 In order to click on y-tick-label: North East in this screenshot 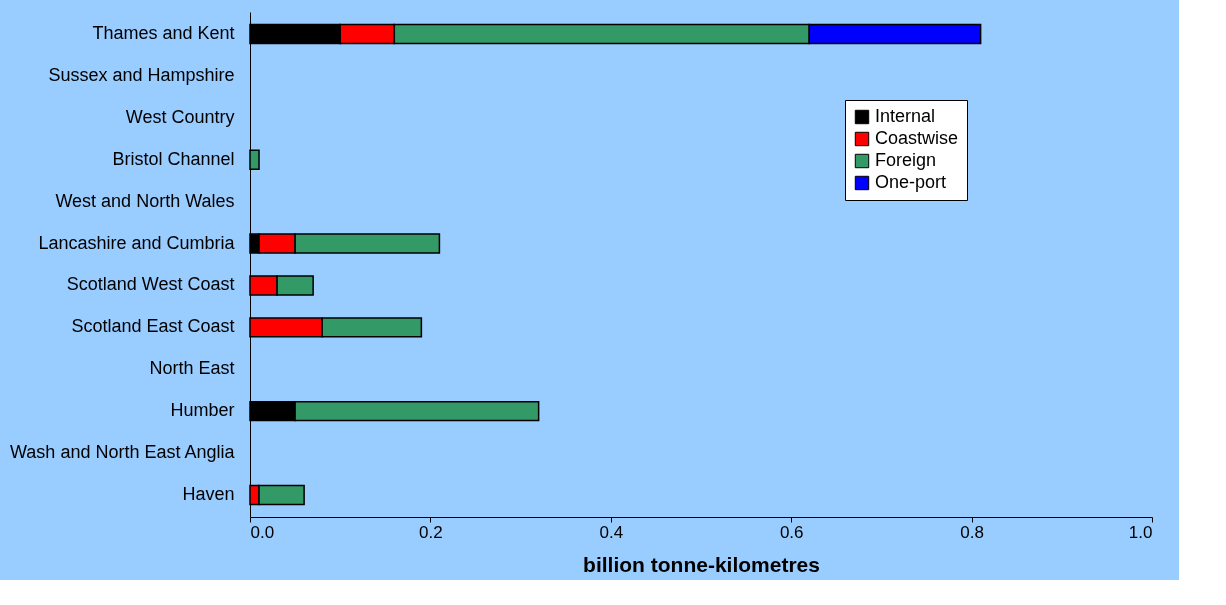, I will do `click(192, 368)`.